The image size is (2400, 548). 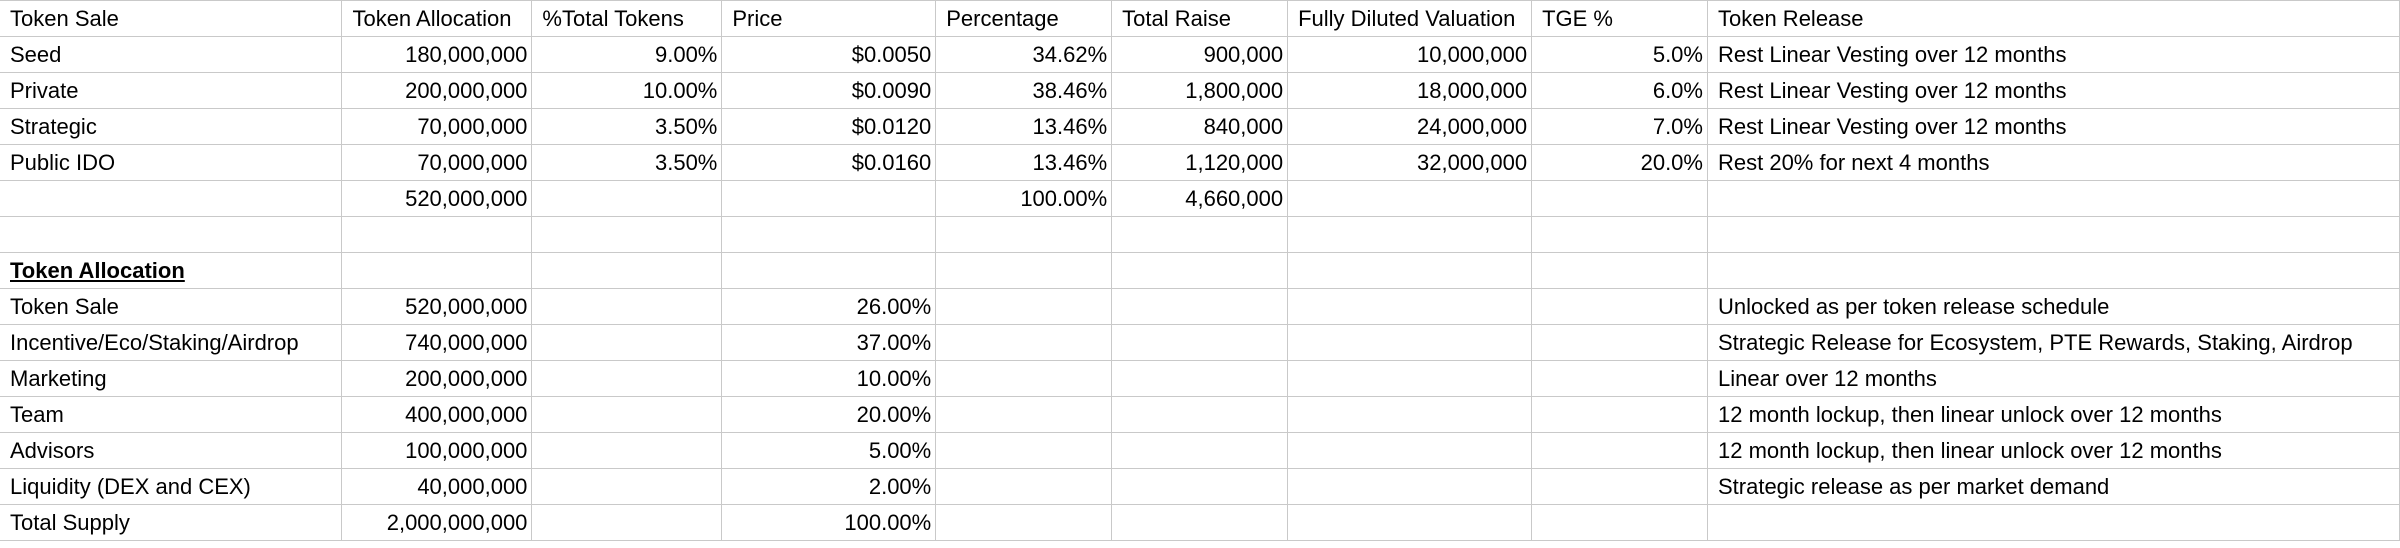 What do you see at coordinates (829, 54) in the screenshot?
I see `cell: $0.0050` at bounding box center [829, 54].